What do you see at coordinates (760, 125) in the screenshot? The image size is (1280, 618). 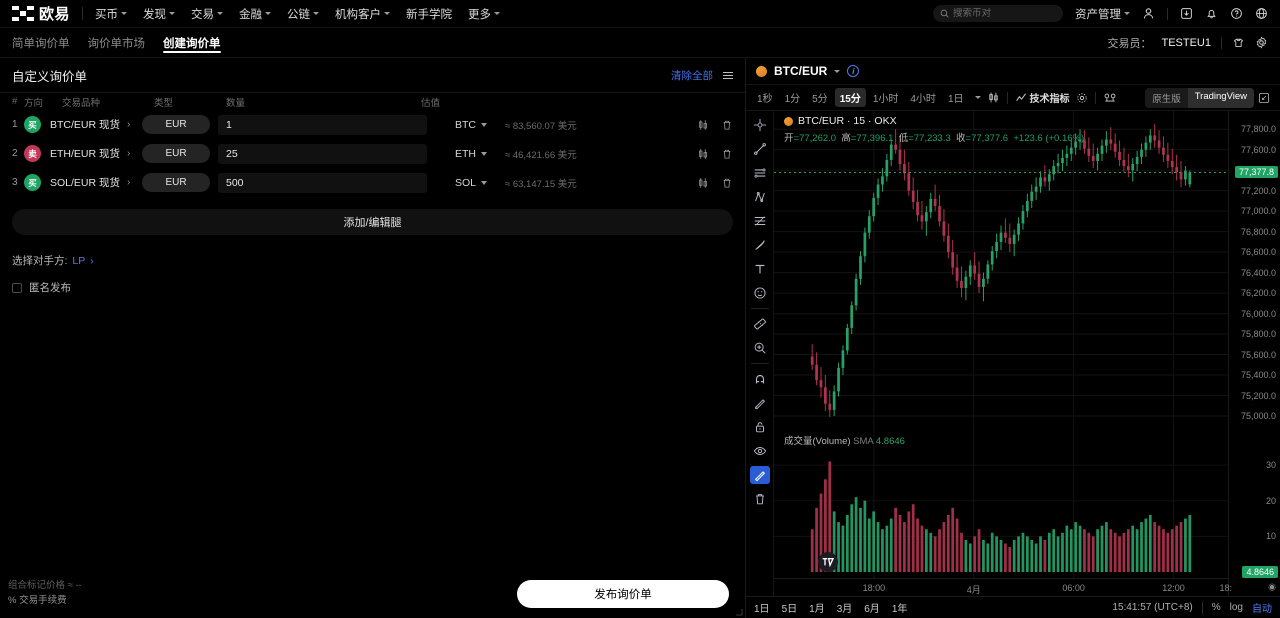 I see `crosshair-icon` at bounding box center [760, 125].